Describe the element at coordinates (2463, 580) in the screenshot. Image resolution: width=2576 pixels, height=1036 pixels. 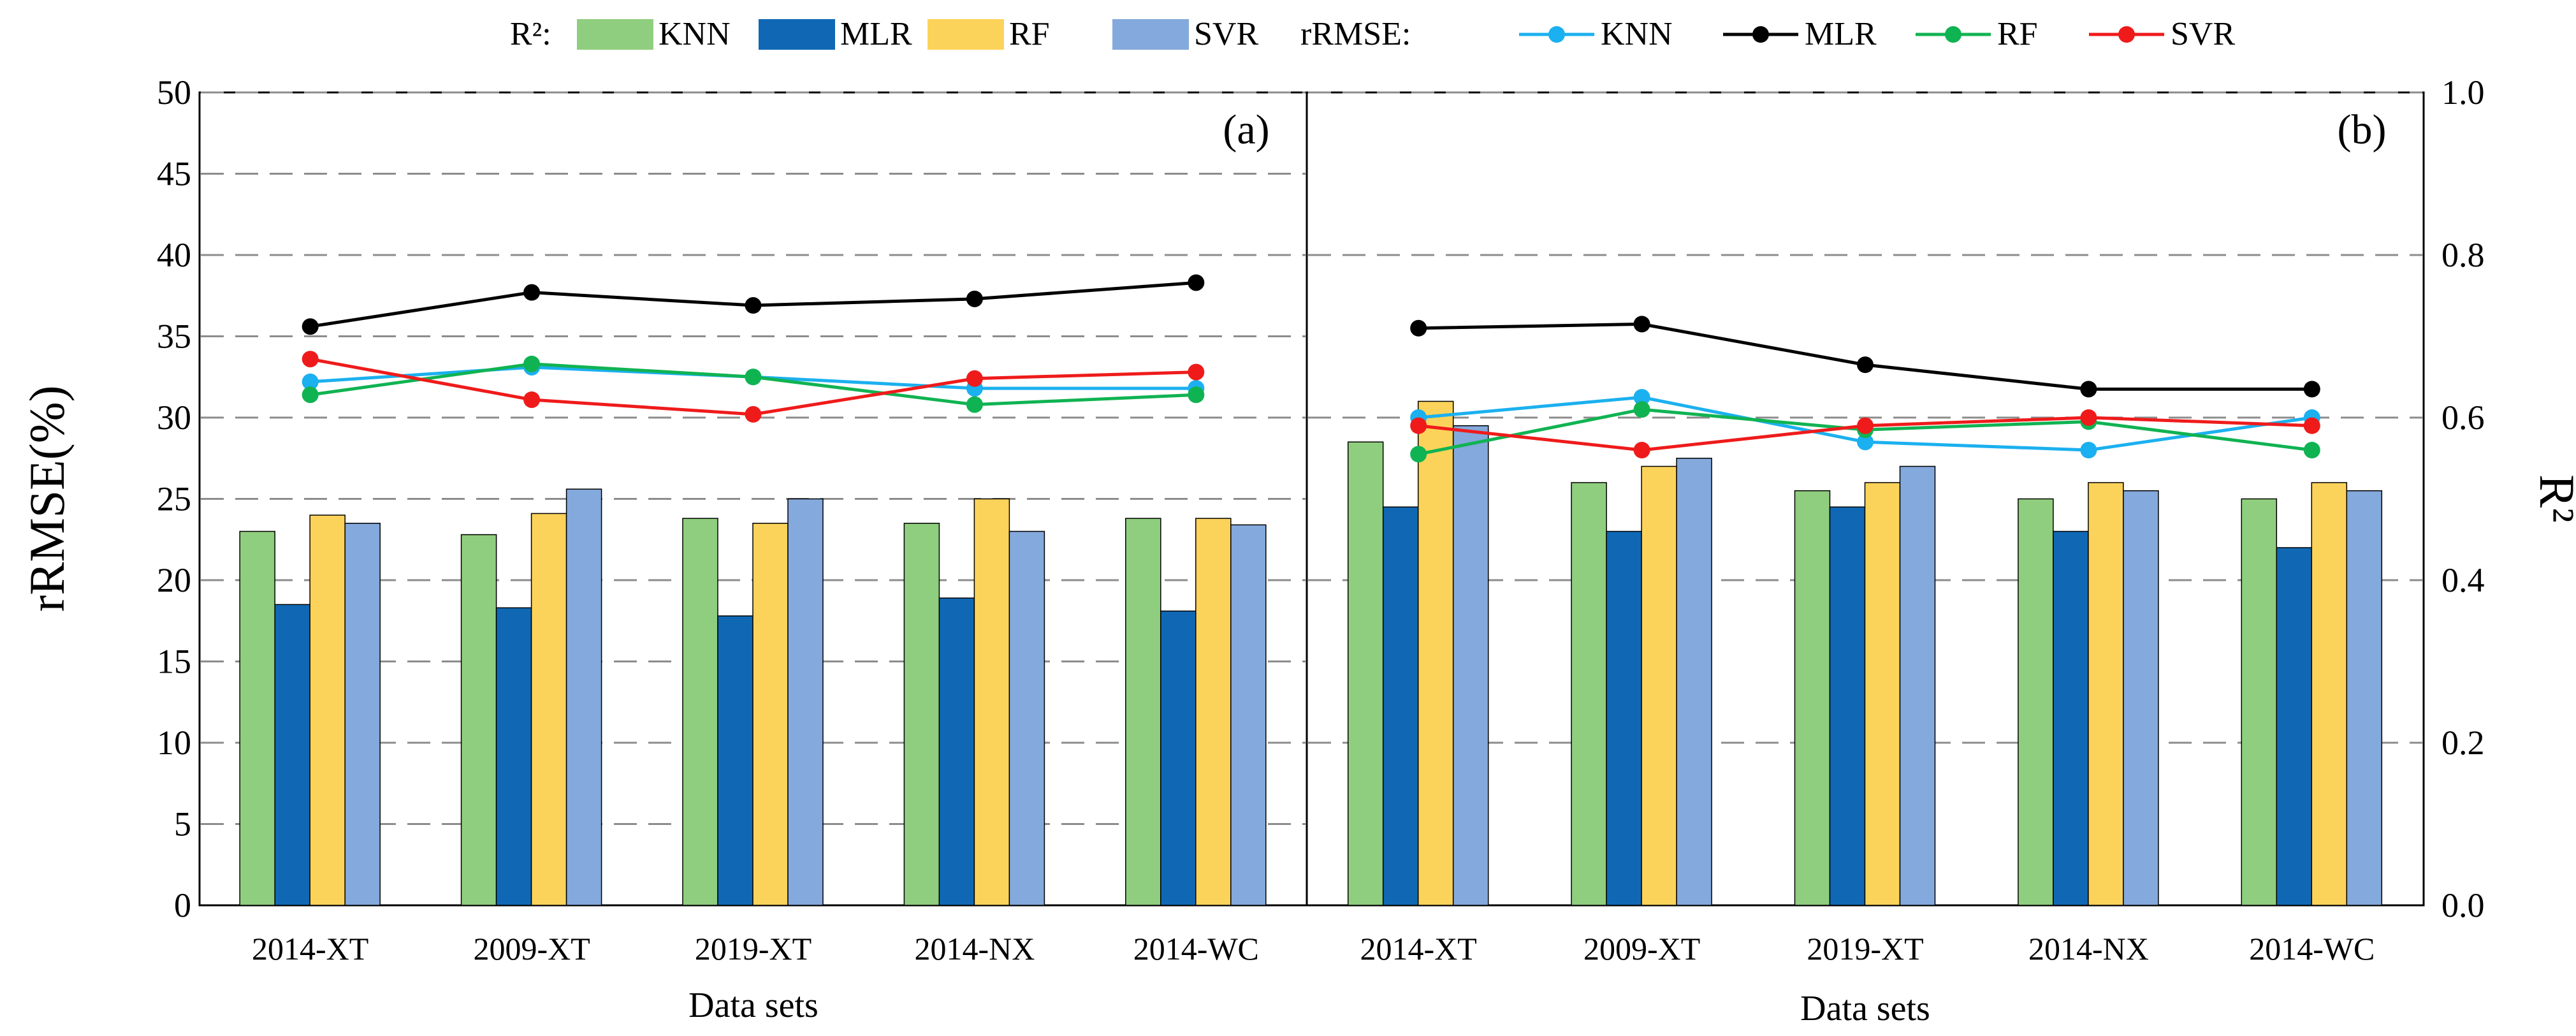
I see `y-tick-label: 0.4` at that location.